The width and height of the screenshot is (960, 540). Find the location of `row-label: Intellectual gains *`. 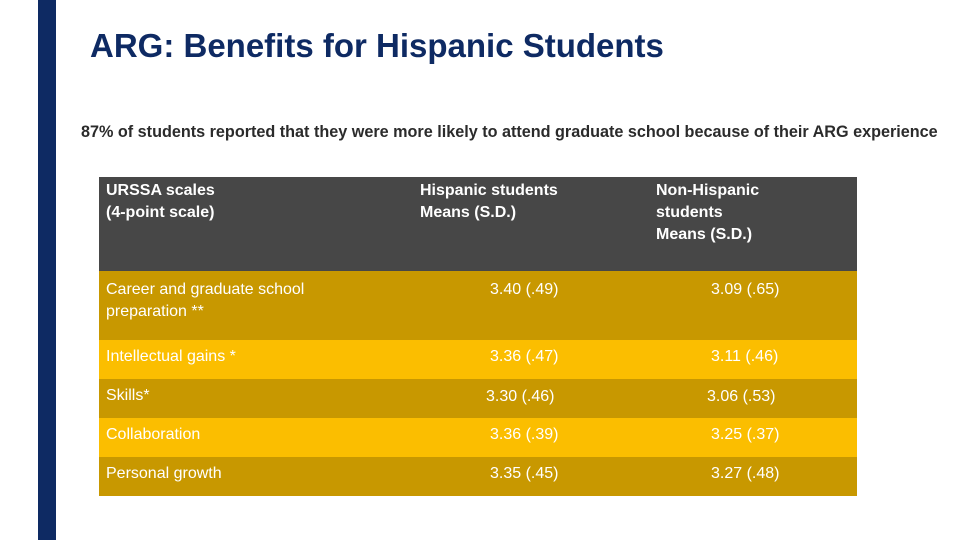

row-label: Intellectual gains * is located at coordinates (171, 356).